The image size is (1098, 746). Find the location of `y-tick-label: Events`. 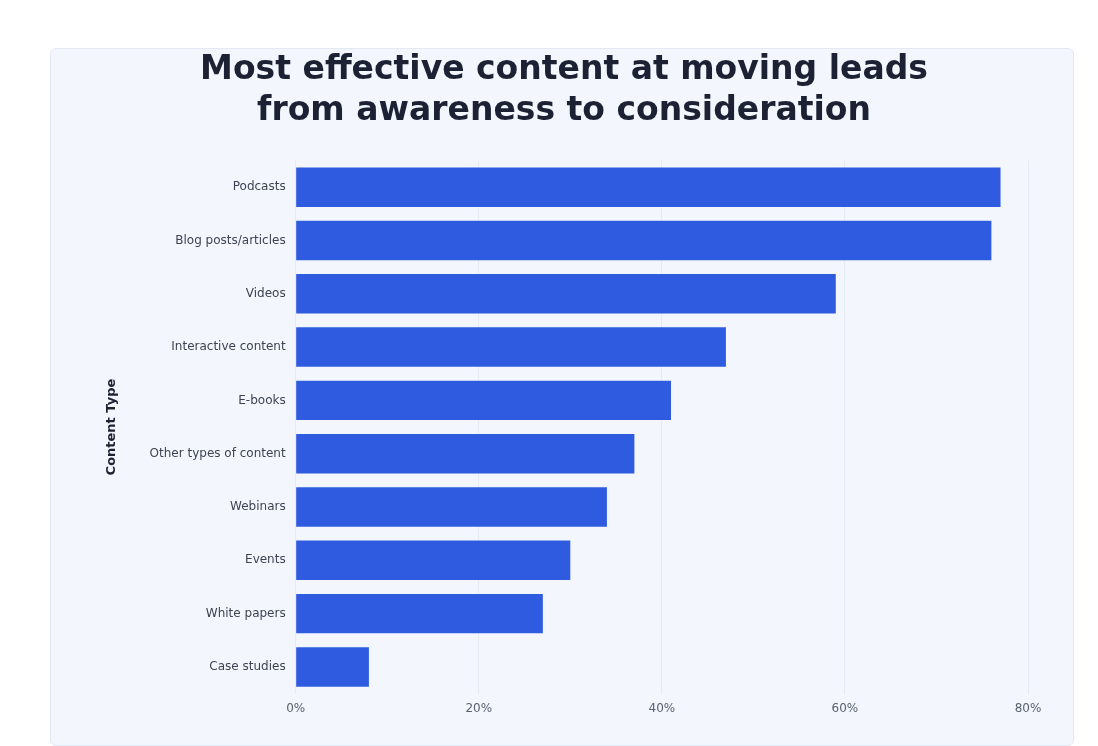

y-tick-label: Events is located at coordinates (265, 559).